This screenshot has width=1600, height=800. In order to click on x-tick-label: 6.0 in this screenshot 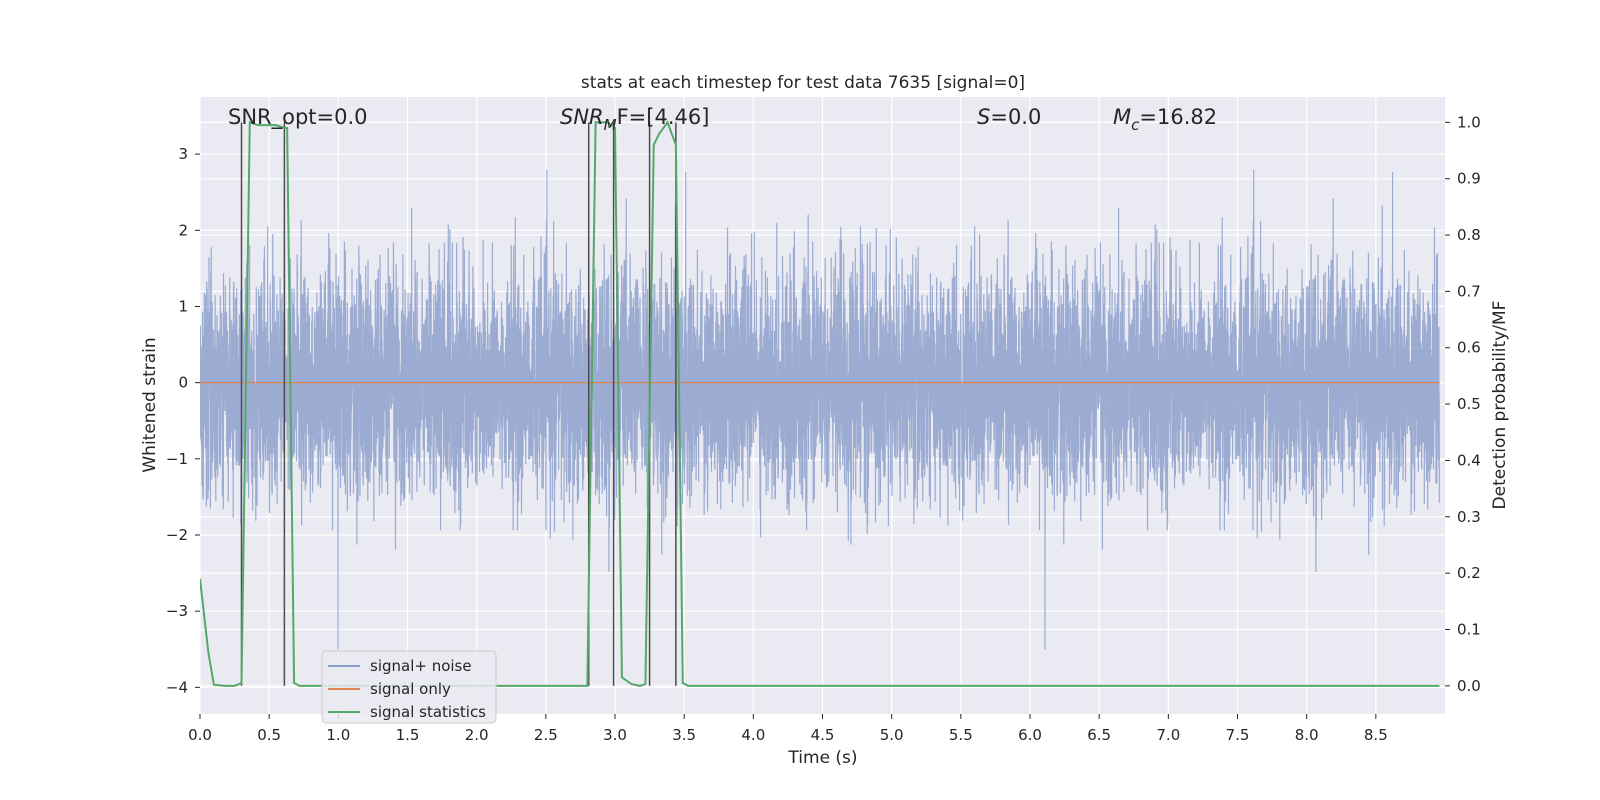, I will do `click(1030, 735)`.